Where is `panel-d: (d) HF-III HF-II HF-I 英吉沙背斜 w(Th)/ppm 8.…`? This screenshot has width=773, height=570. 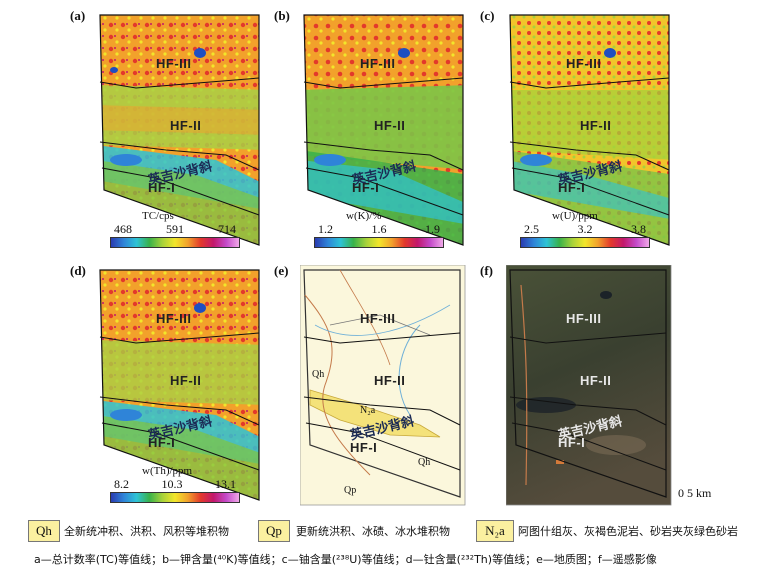
panel-d: (d) HF-III HF-II HF-I 英吉沙背斜 w(Th)/ppm 8.… is located at coordinates (203, 386).